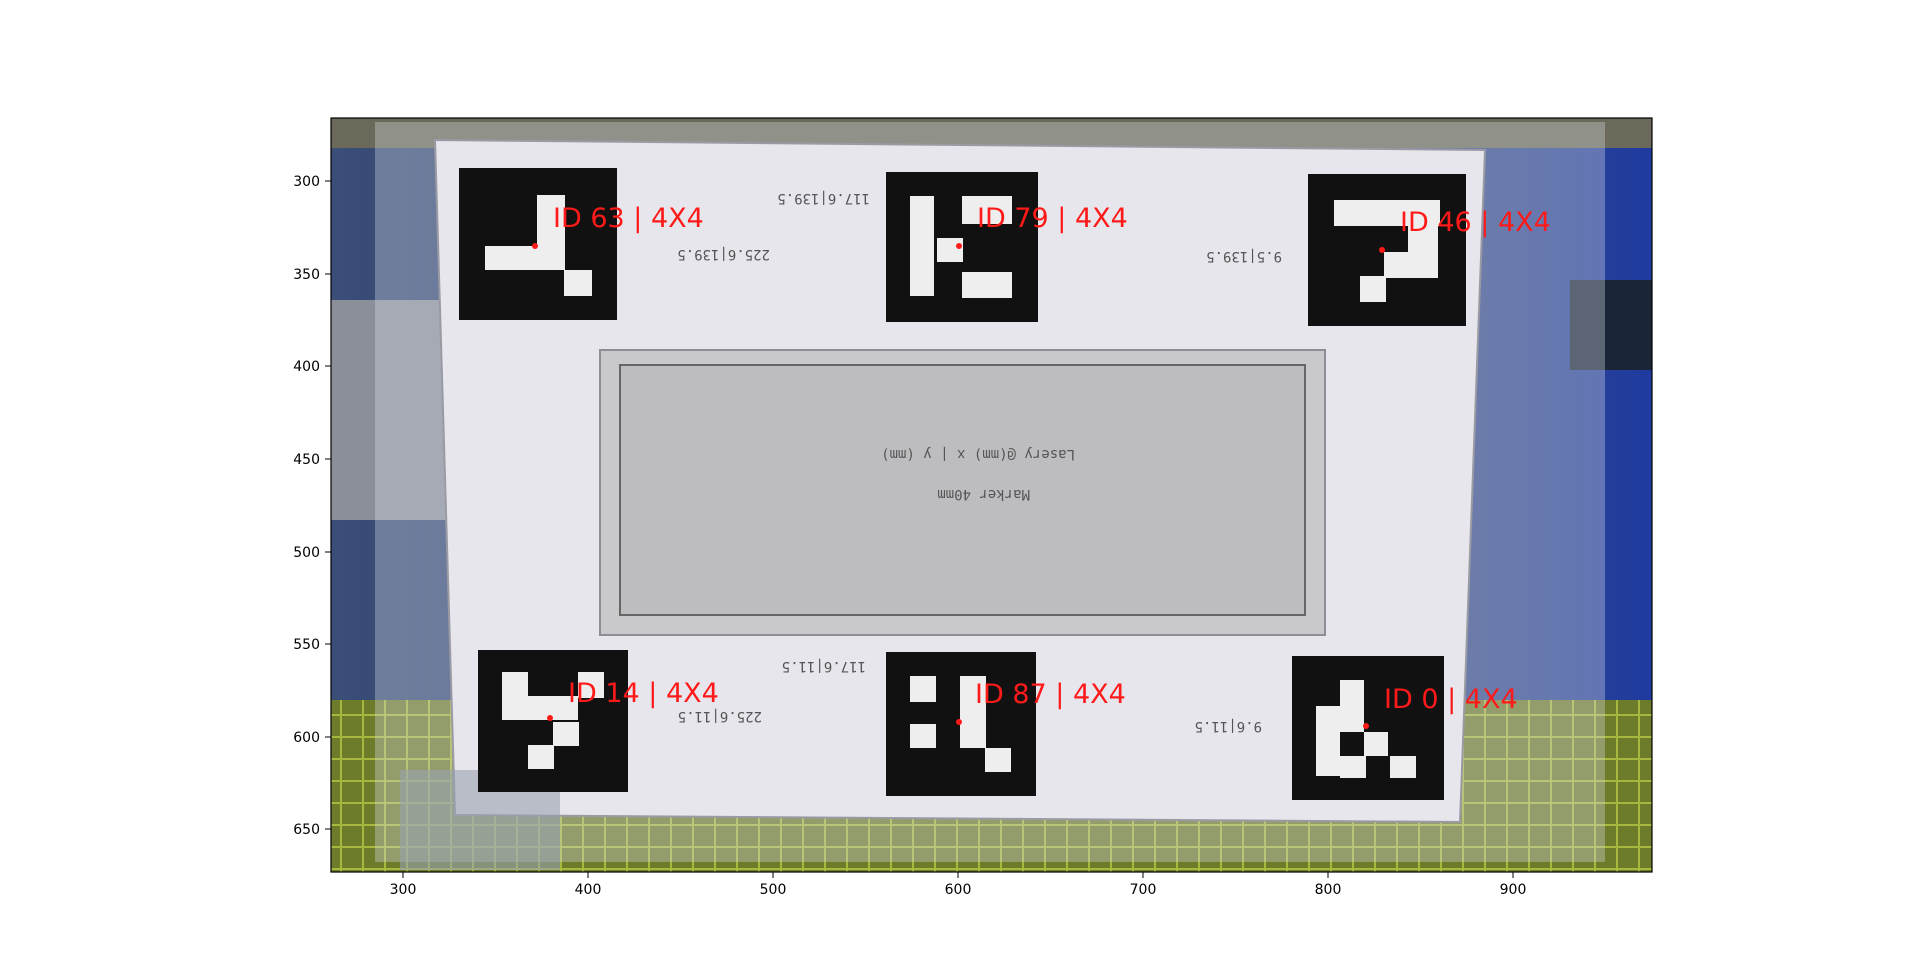  What do you see at coordinates (1143, 890) in the screenshot?
I see `x-tick-label: 700` at bounding box center [1143, 890].